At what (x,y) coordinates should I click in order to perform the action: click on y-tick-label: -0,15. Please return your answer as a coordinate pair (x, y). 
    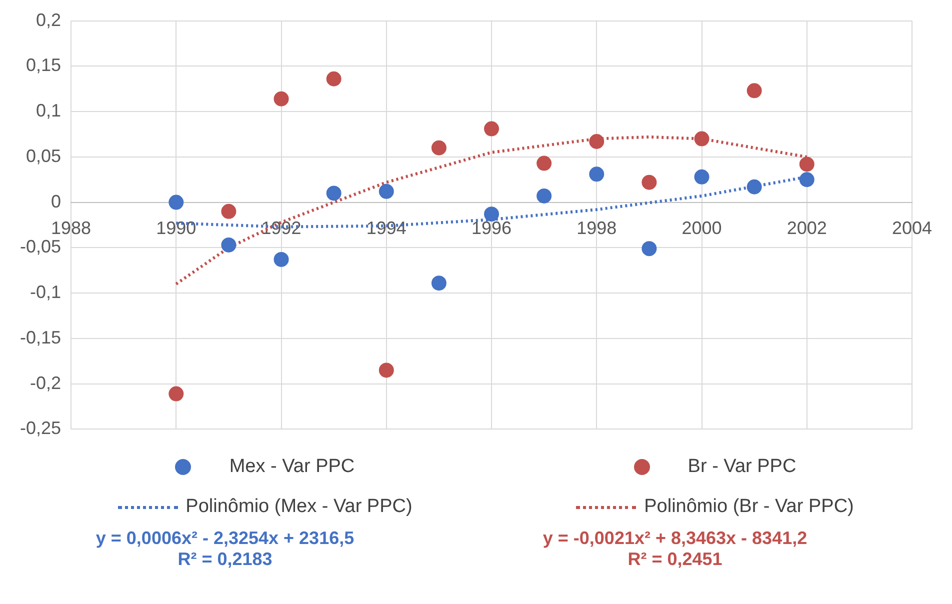
    Looking at the image, I should click on (41, 337).